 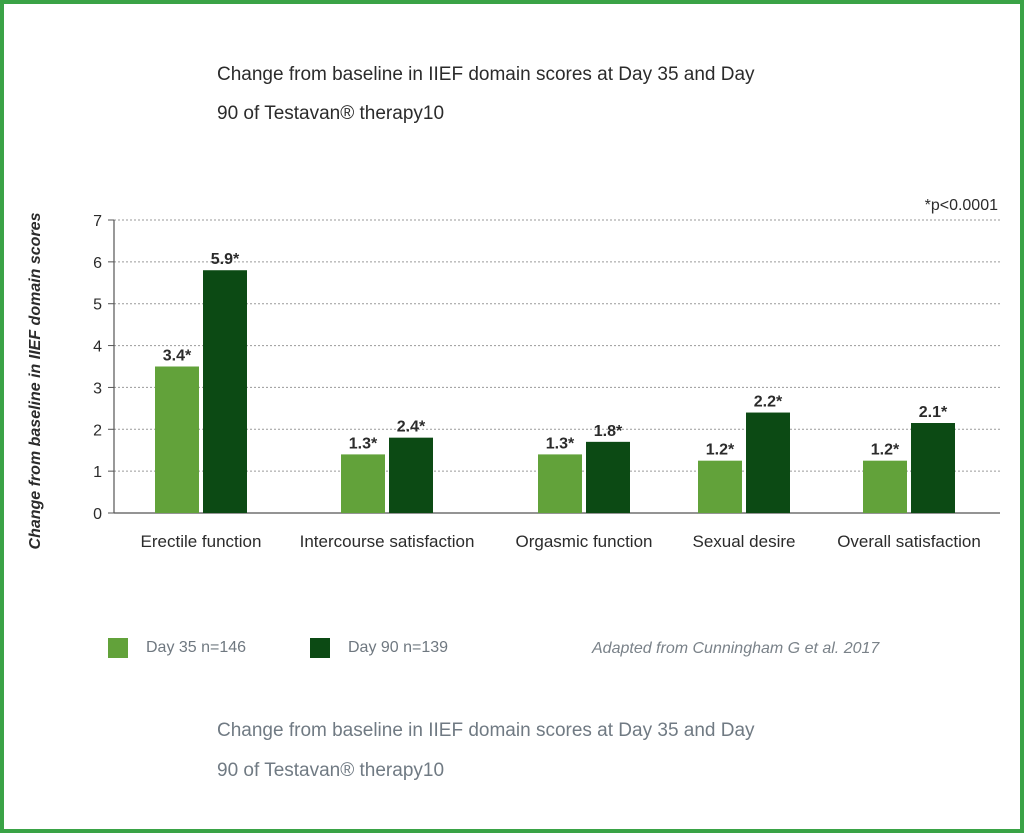 What do you see at coordinates (768, 402) in the screenshot?
I see `data-label: 2.2*` at bounding box center [768, 402].